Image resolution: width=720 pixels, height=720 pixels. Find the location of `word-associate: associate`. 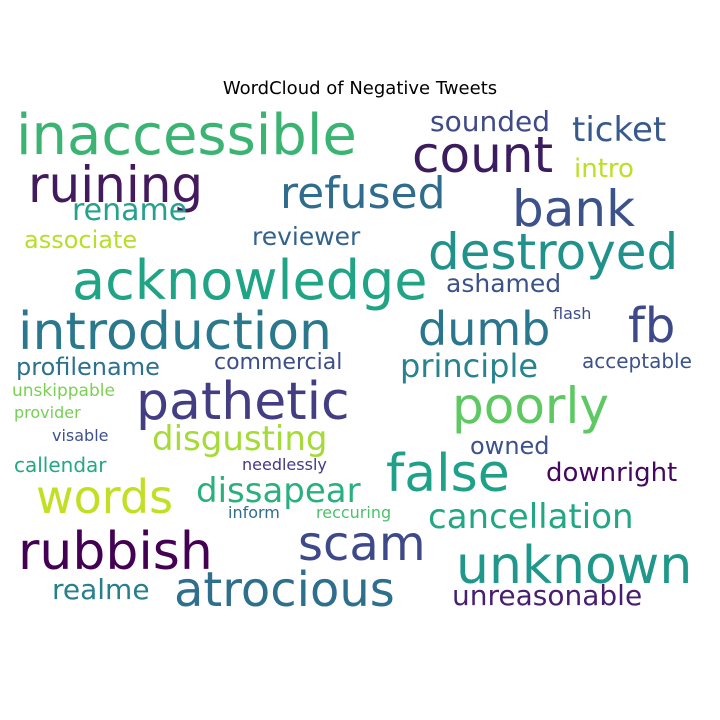

word-associate: associate is located at coordinates (81, 240).